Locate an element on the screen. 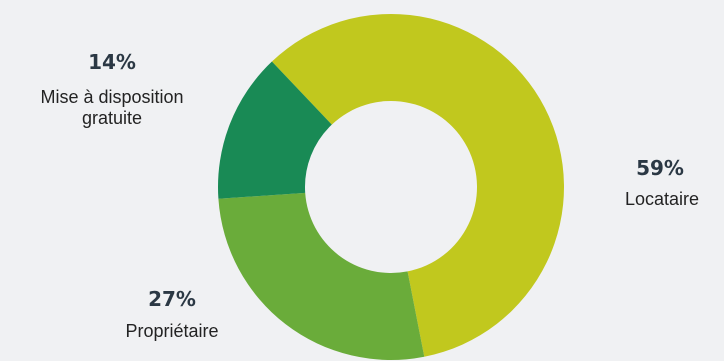  category-label-mise-a-disposition-gratuite: Mise à disposition gratuite is located at coordinates (111, 107).